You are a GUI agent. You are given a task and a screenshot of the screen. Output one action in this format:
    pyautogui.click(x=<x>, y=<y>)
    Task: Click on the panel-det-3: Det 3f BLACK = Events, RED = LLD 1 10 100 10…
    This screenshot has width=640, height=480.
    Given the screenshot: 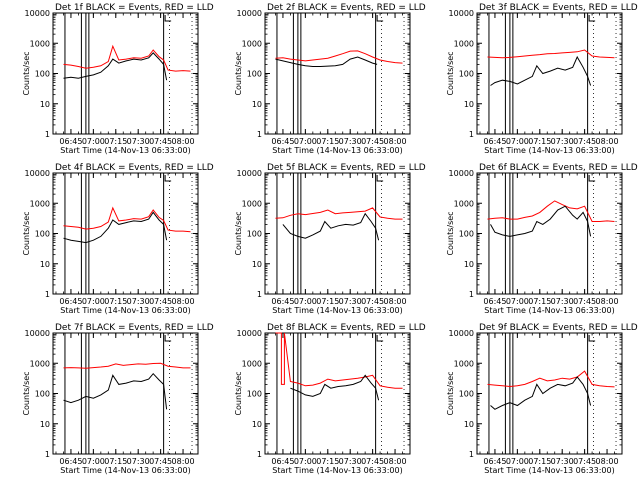 What is the action you would take?
    pyautogui.click(x=542, y=79)
    